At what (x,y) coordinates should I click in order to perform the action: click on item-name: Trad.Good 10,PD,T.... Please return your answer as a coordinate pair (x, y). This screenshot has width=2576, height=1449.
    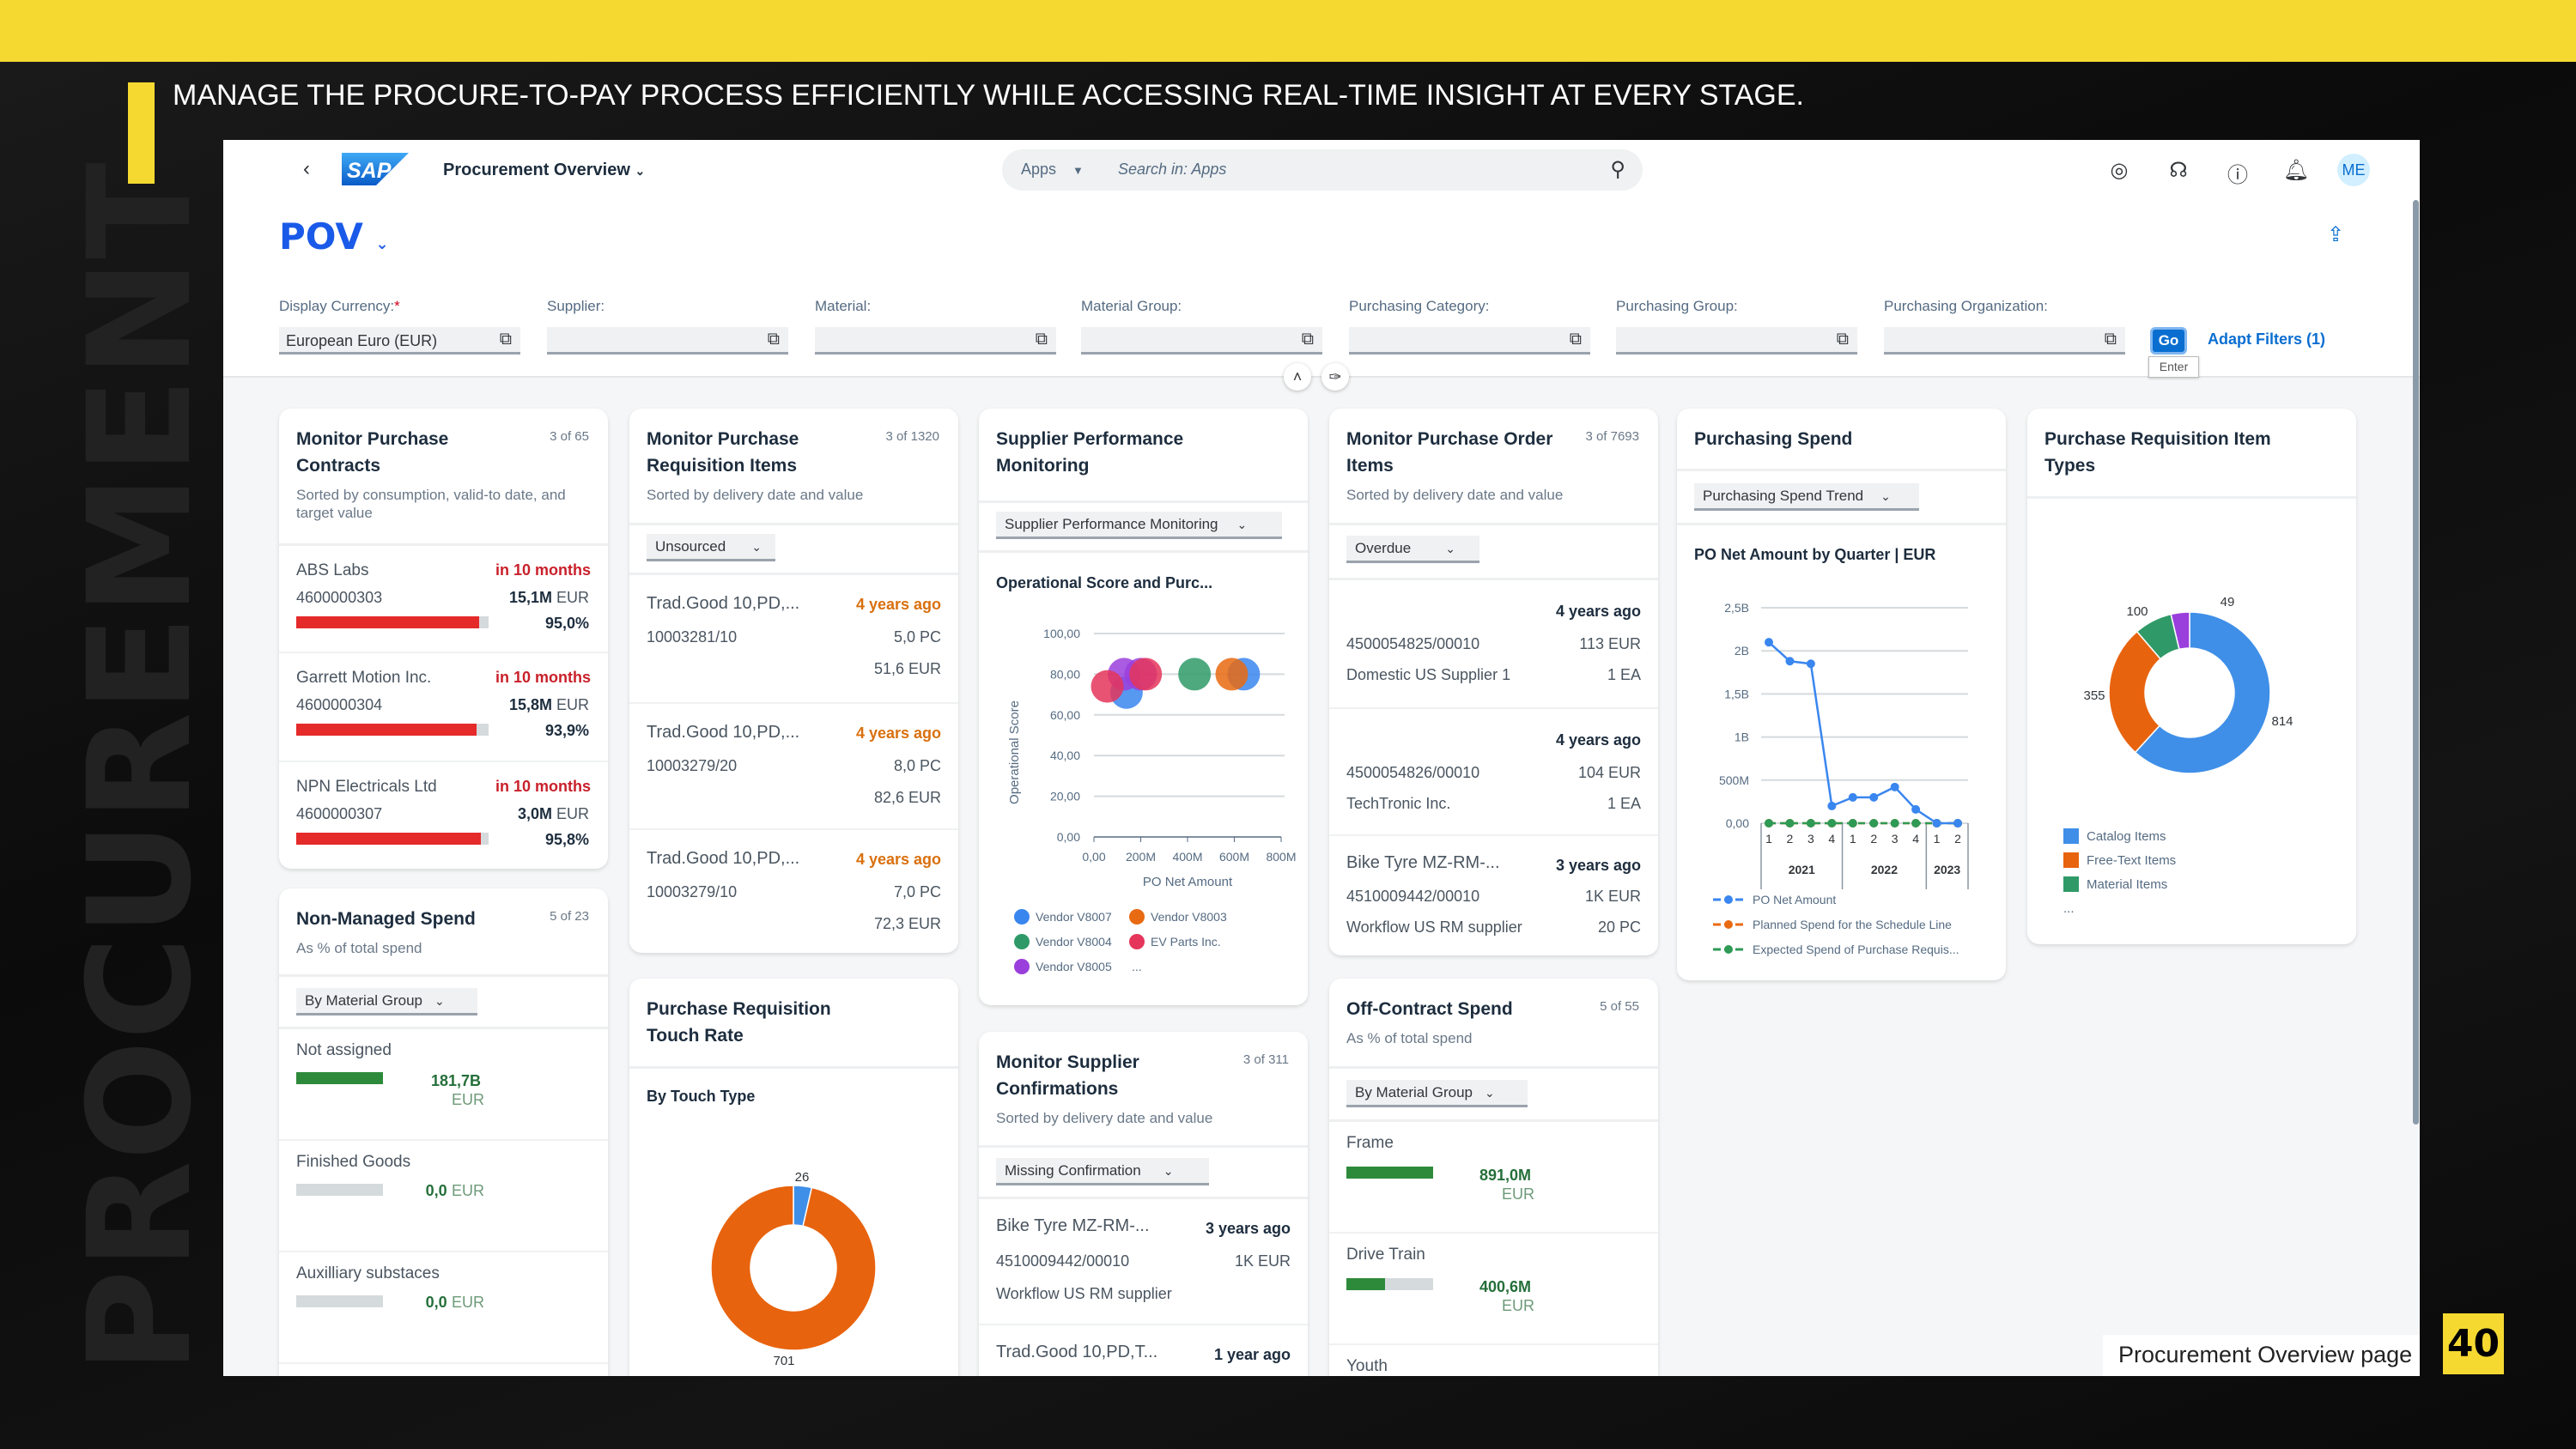
    Looking at the image, I should click on (1077, 1352).